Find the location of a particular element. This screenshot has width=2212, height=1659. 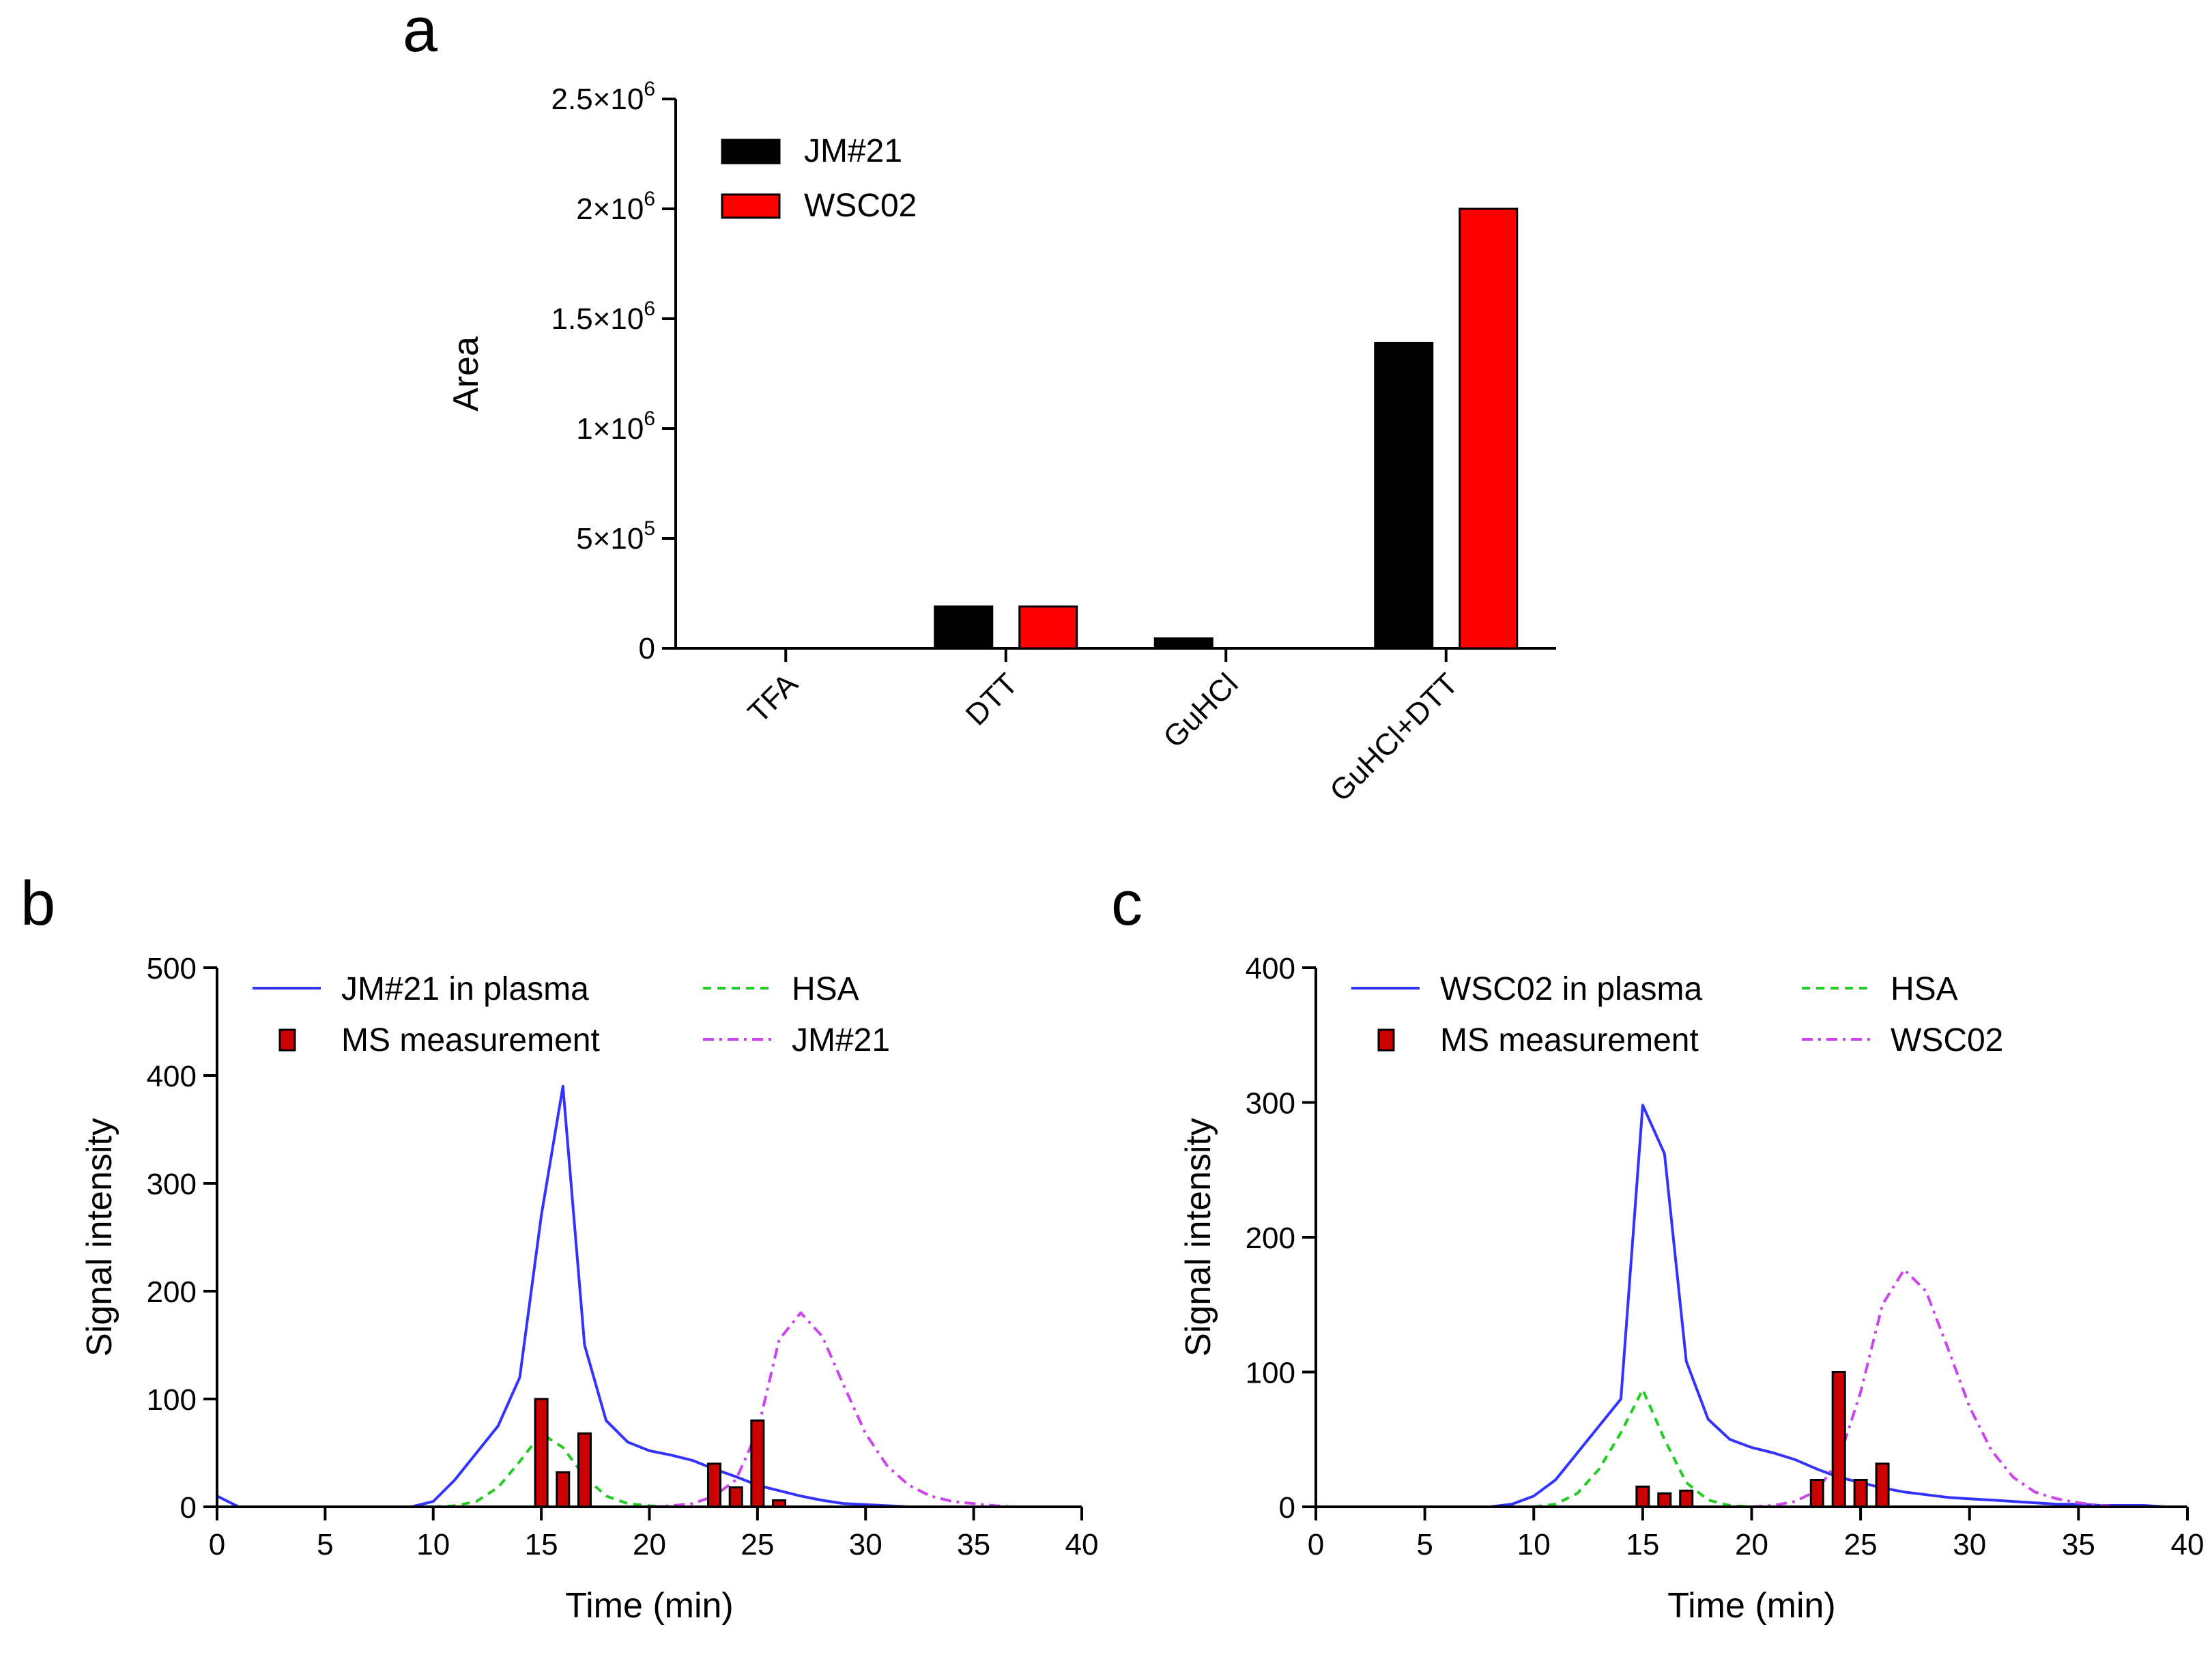

legend-label: JM#21 in plasma is located at coordinates (465, 989).